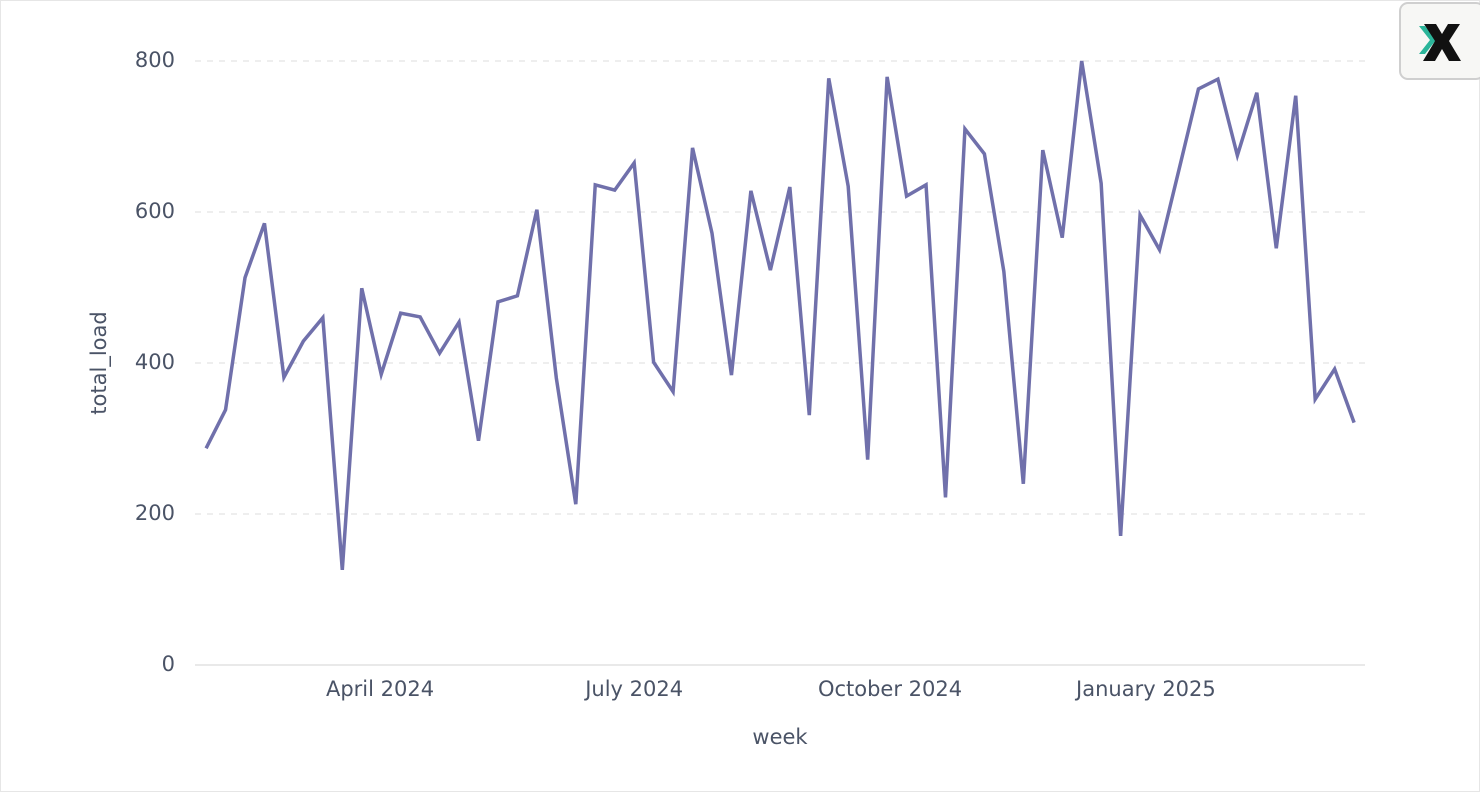 The height and width of the screenshot is (796, 1480). Describe the element at coordinates (99, 362) in the screenshot. I see `y-axis-title: total_load` at that location.